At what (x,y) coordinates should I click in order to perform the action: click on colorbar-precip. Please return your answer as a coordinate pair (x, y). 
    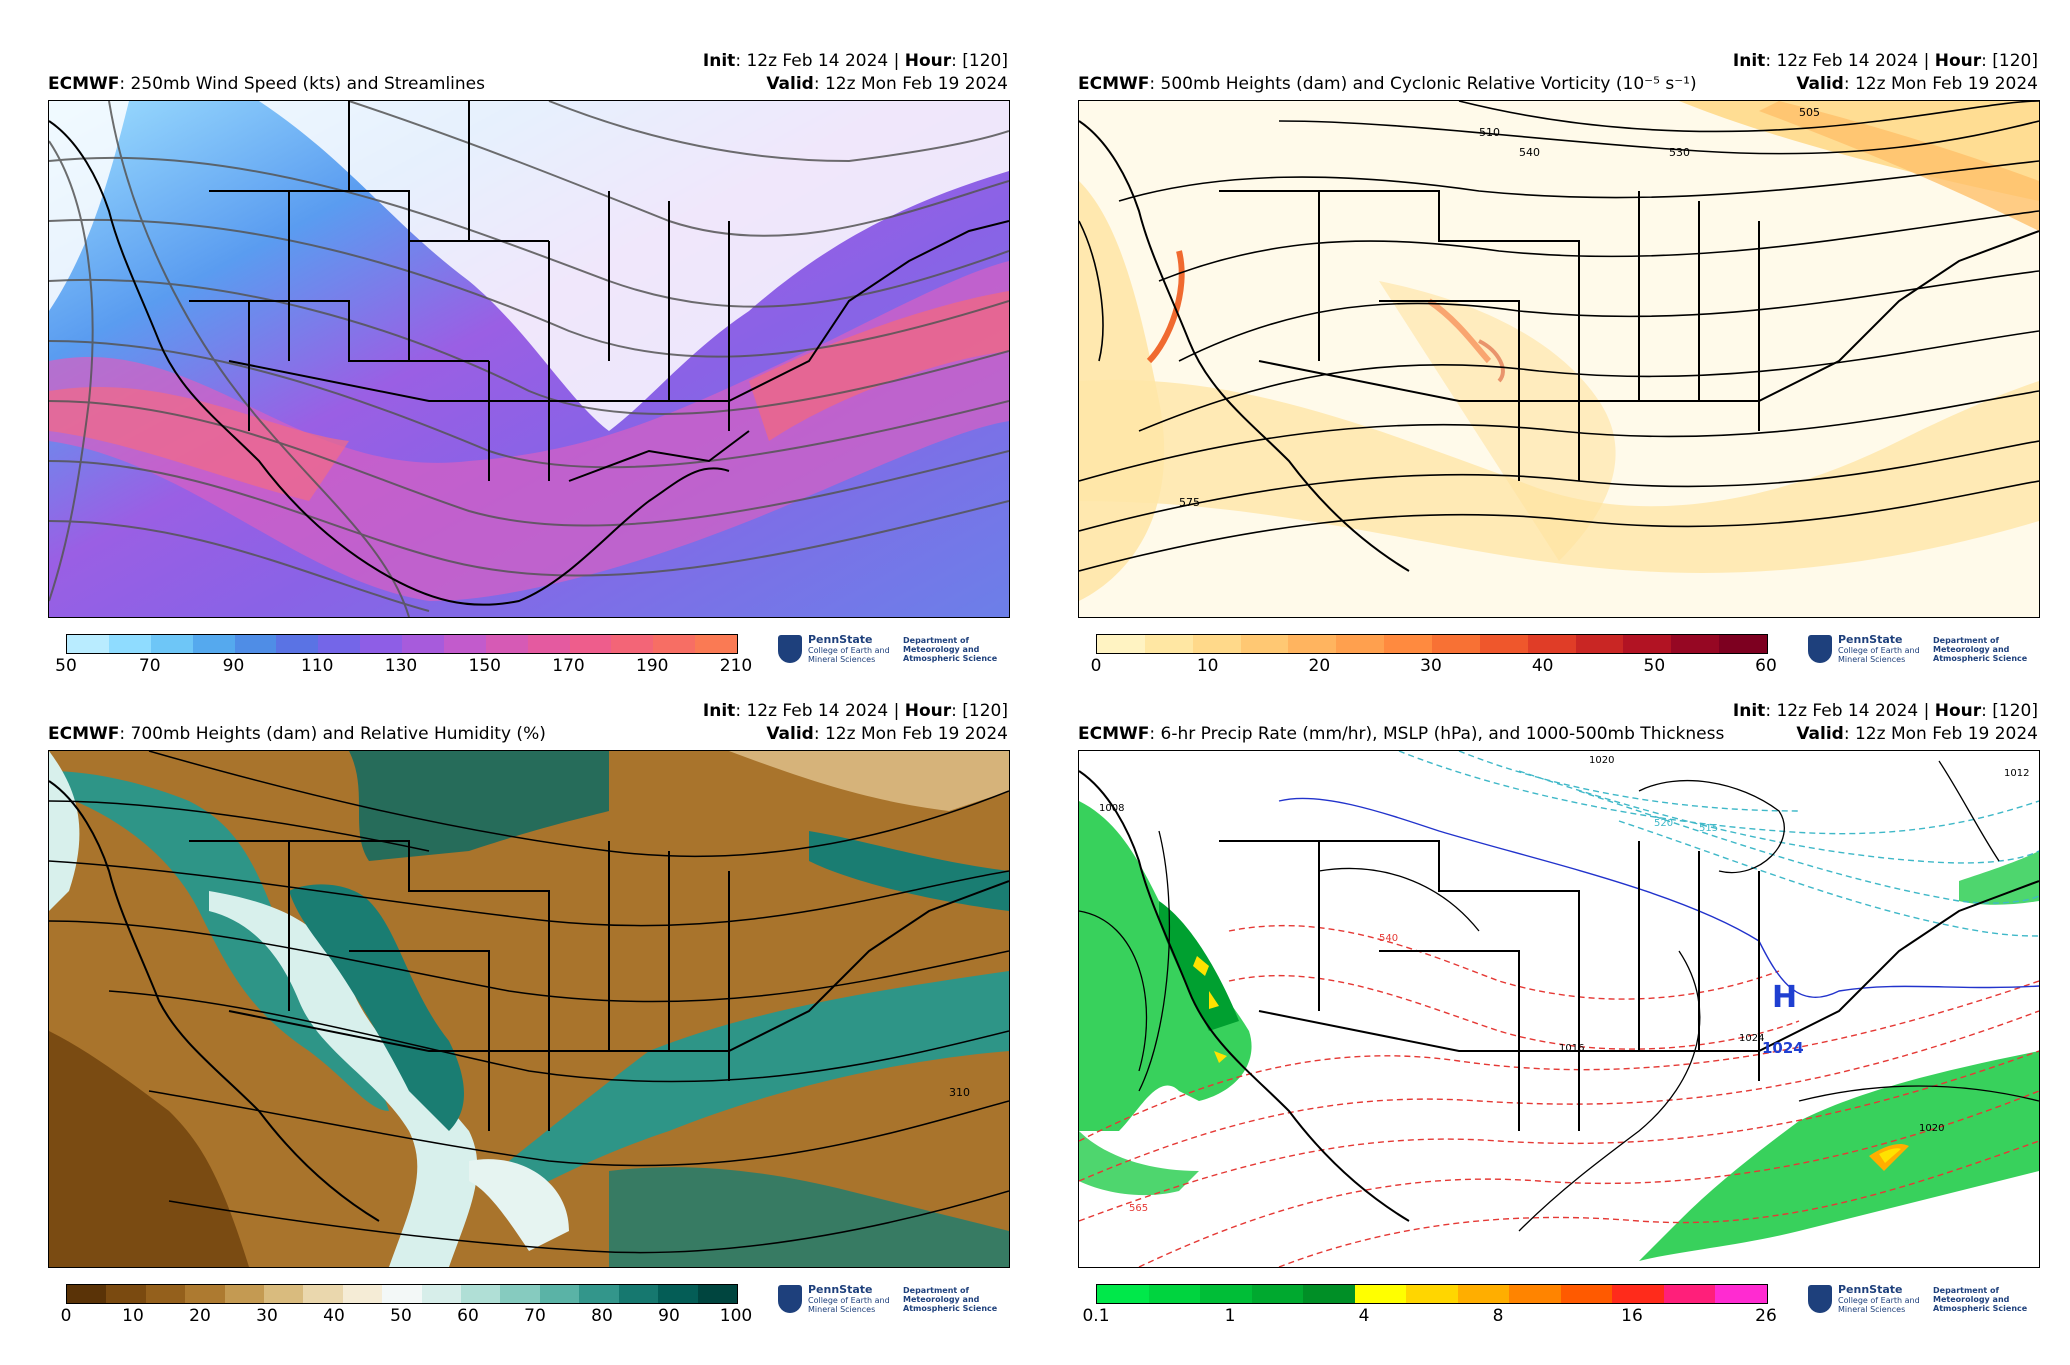
    Looking at the image, I should click on (1432, 1294).